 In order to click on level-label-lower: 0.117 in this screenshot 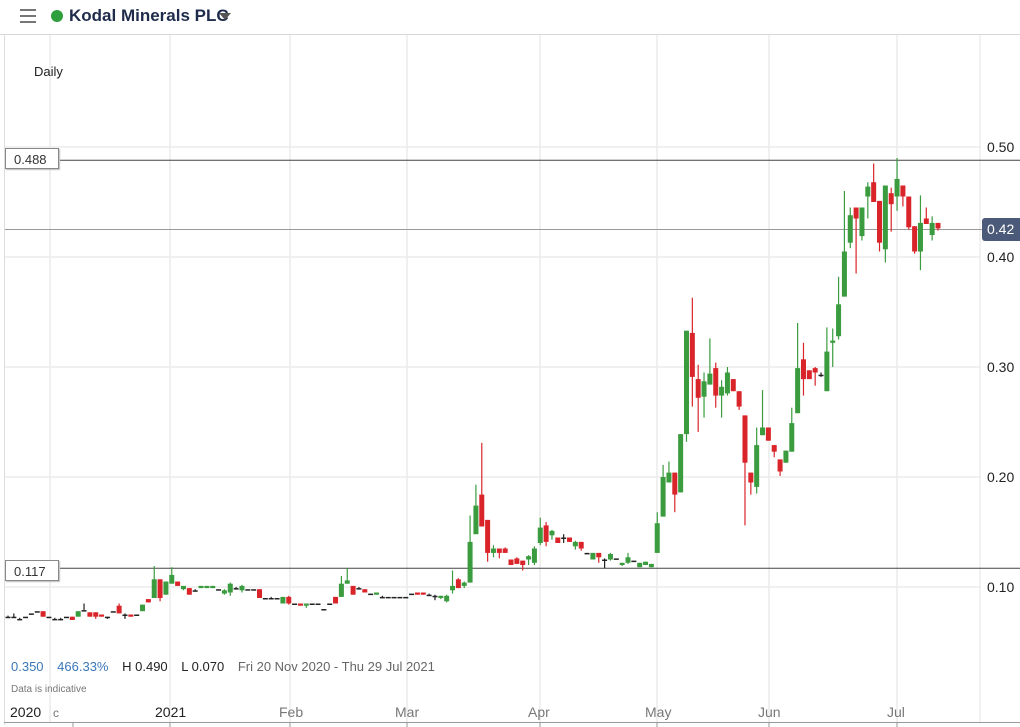, I will do `click(32, 570)`.